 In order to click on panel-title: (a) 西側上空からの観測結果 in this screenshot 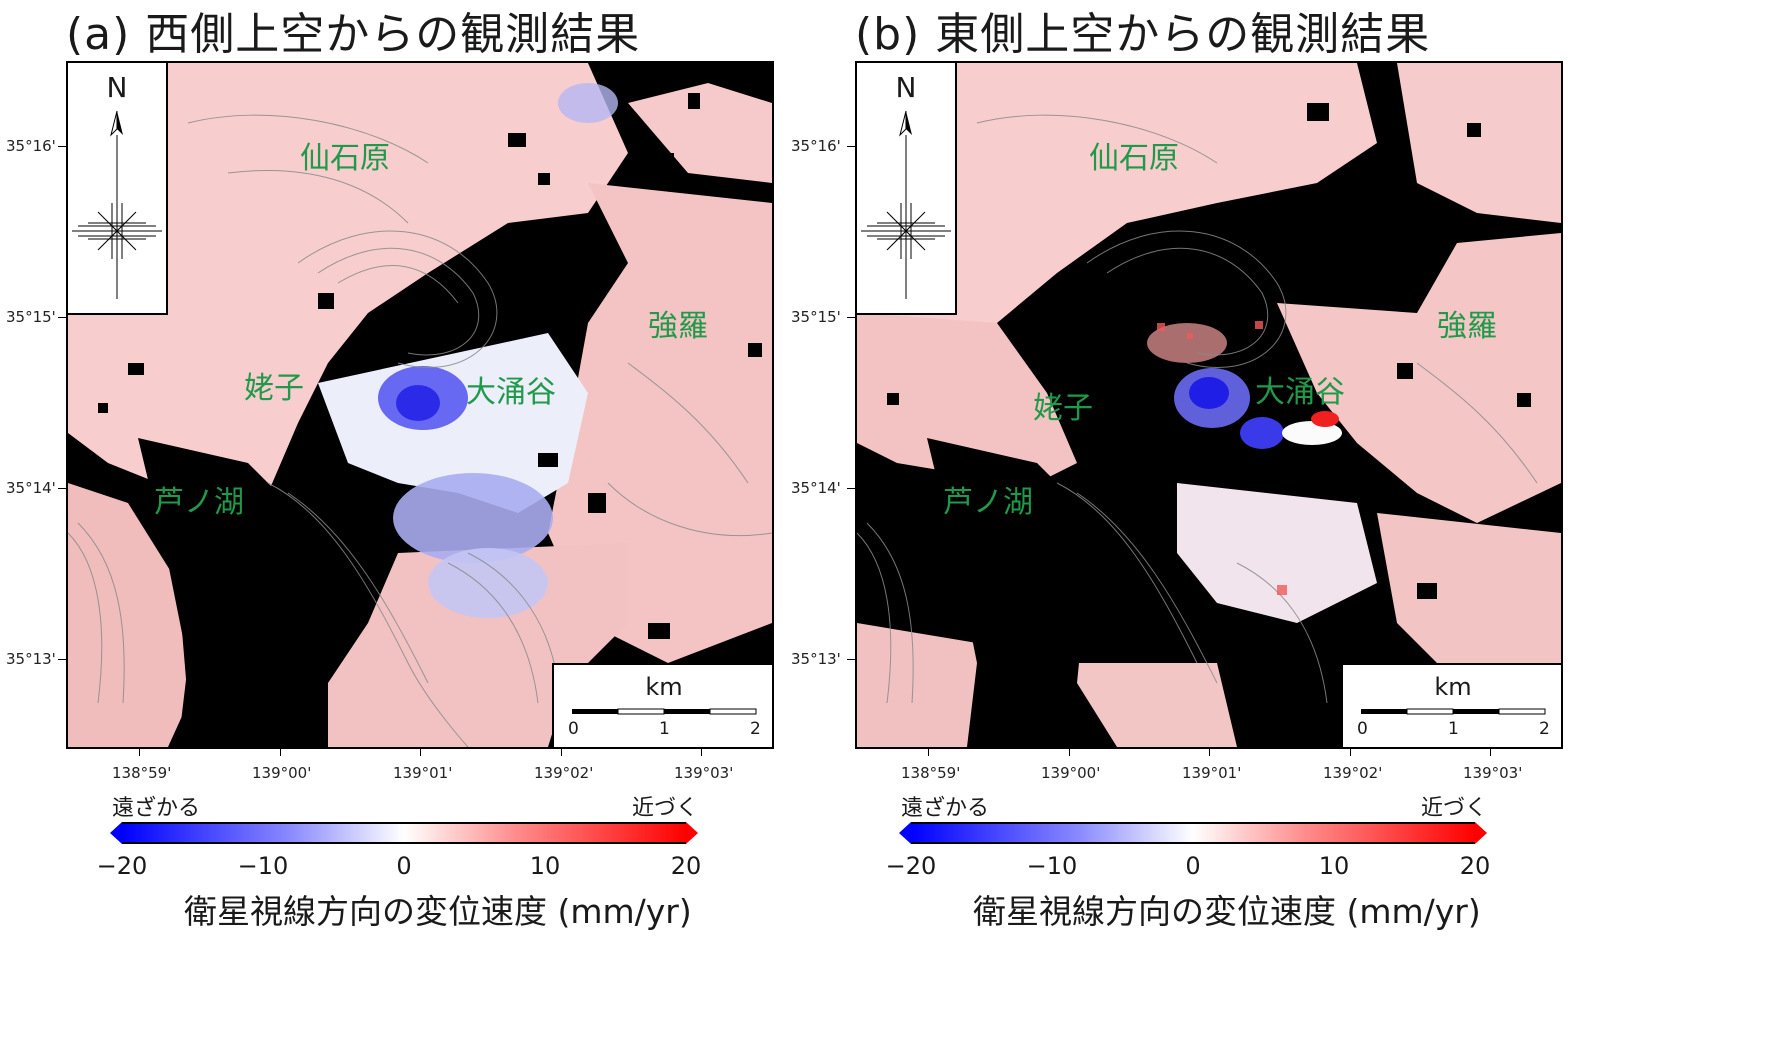, I will do `click(353, 34)`.